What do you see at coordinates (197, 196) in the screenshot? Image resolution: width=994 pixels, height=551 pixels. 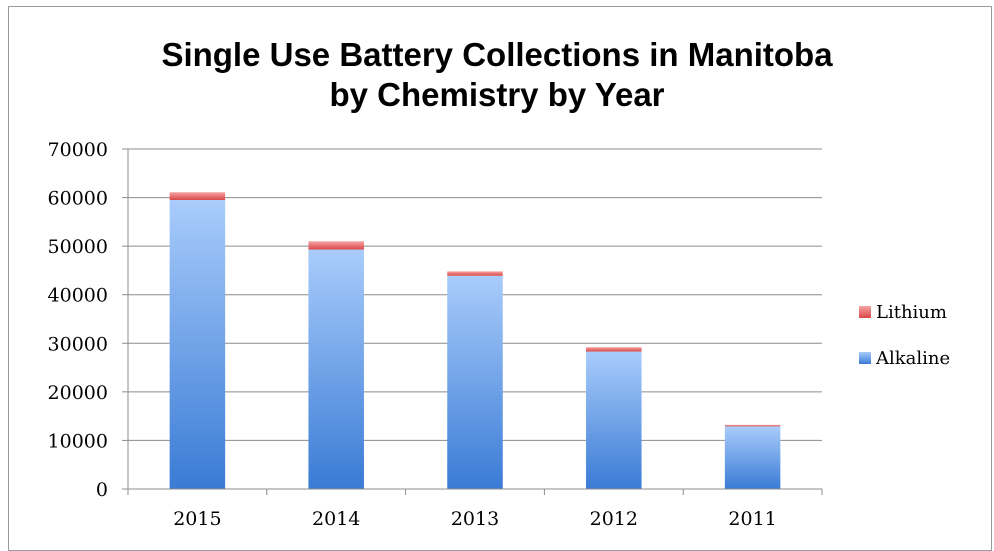 I see `bar-lithium-2015` at bounding box center [197, 196].